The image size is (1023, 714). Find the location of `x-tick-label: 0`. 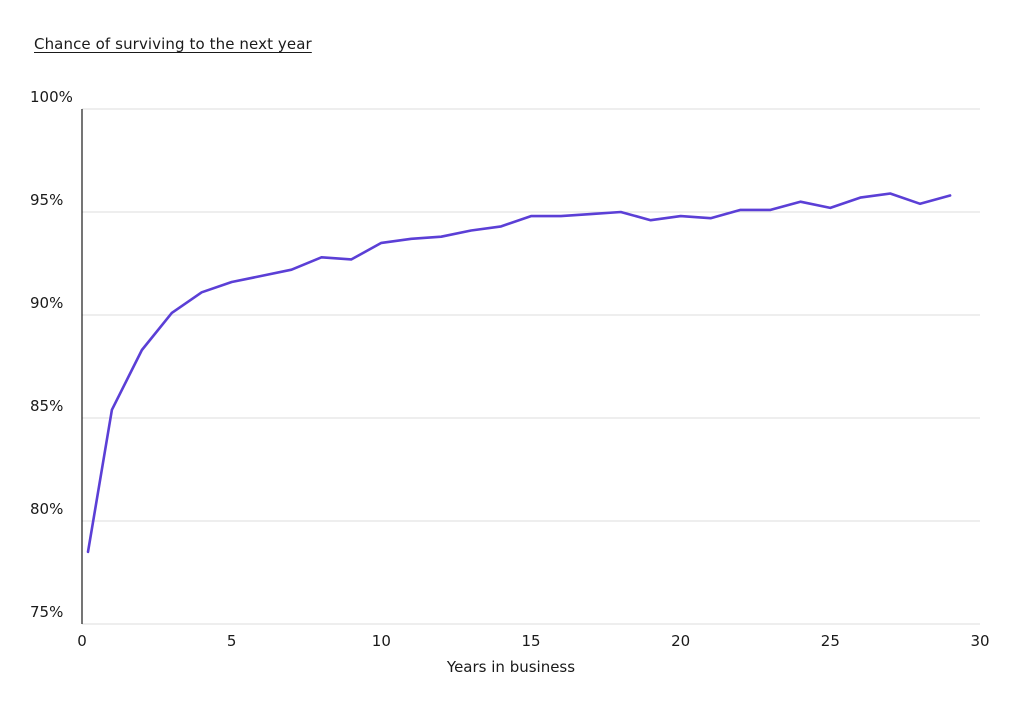

x-tick-label: 0 is located at coordinates (82, 641).